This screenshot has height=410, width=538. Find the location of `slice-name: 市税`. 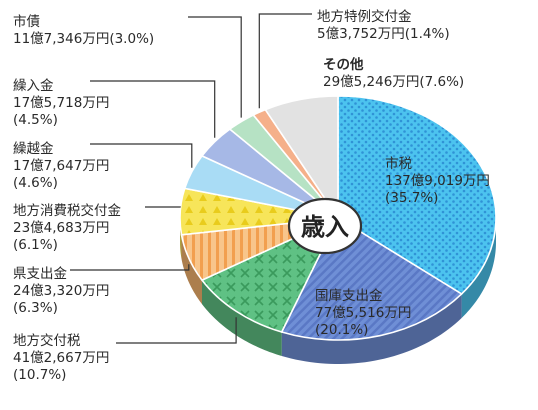

slice-name: 市税 is located at coordinates (398, 164).